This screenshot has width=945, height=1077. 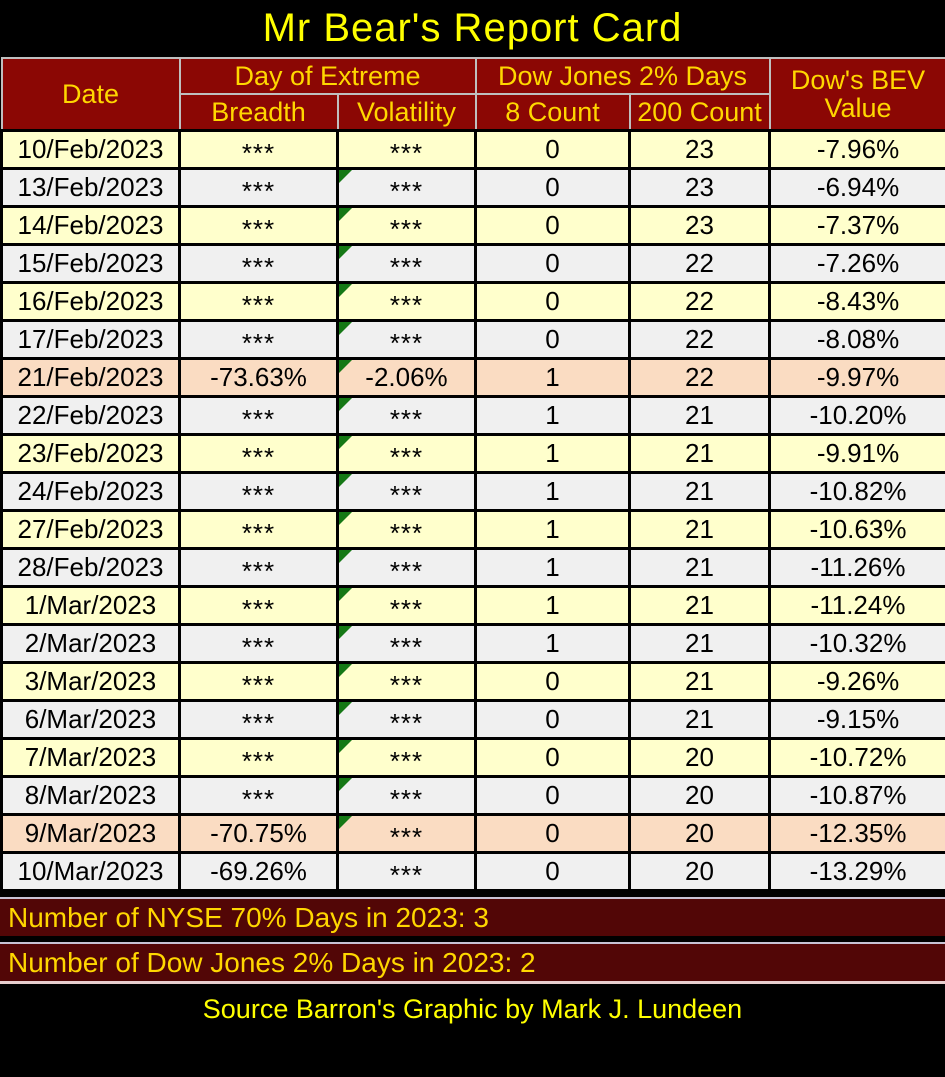 I want to click on date-cell: 3/Mar/2023, so click(x=90, y=681).